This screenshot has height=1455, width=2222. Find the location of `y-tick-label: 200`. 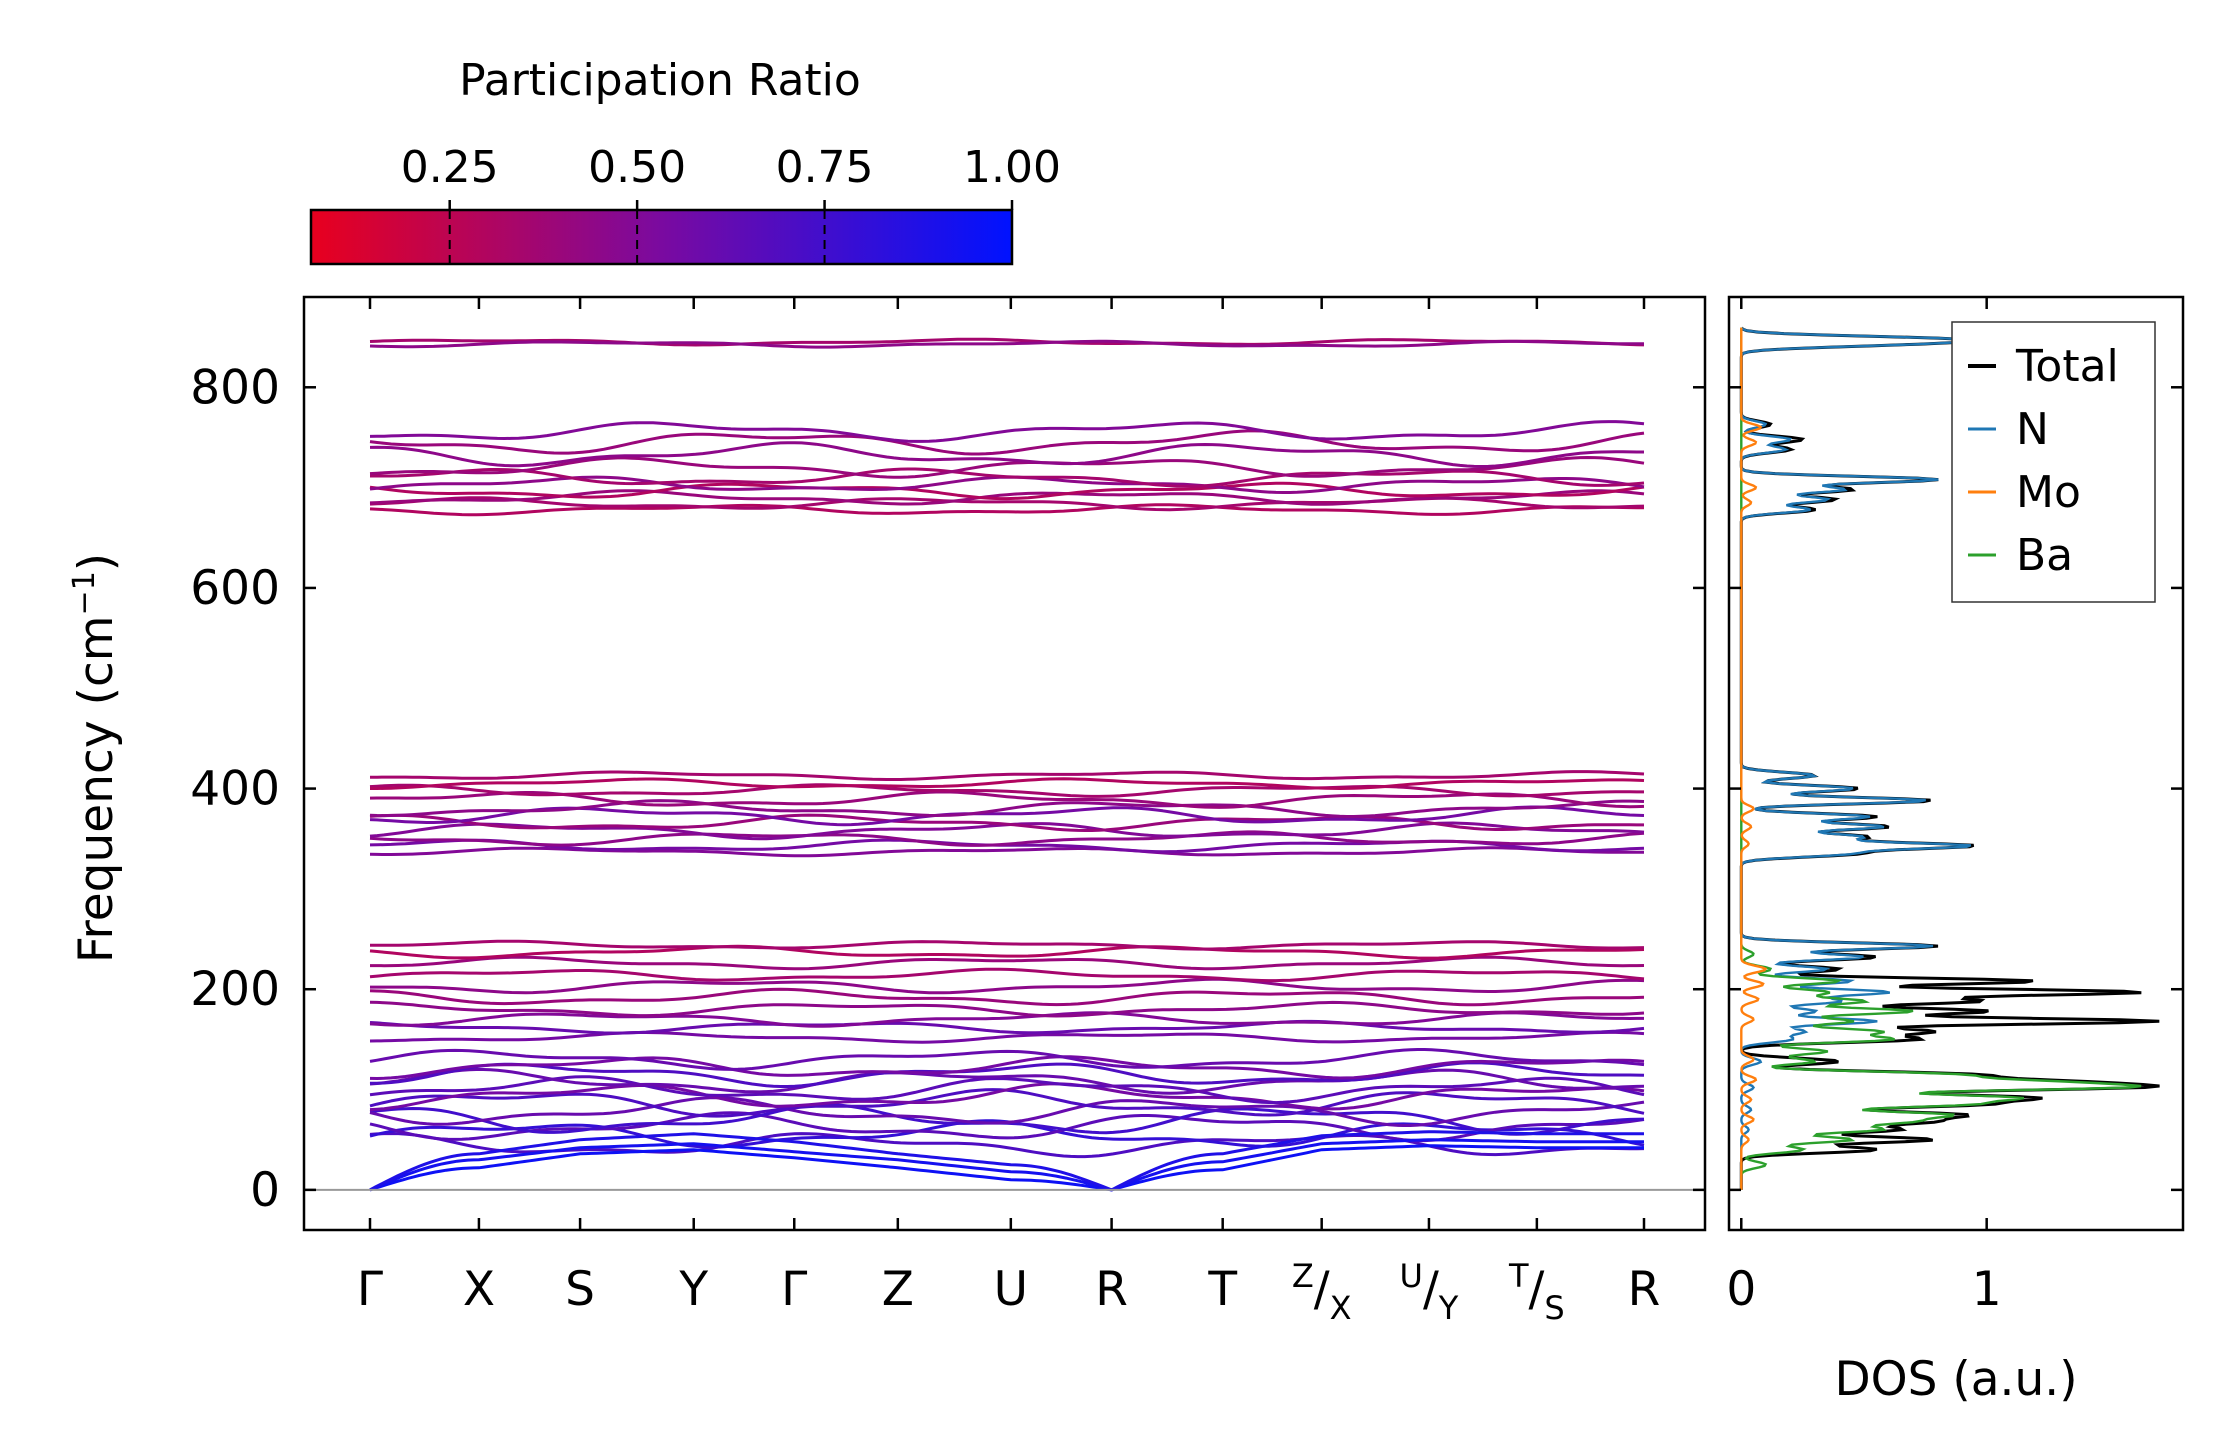

y-tick-label: 200 is located at coordinates (235, 989).